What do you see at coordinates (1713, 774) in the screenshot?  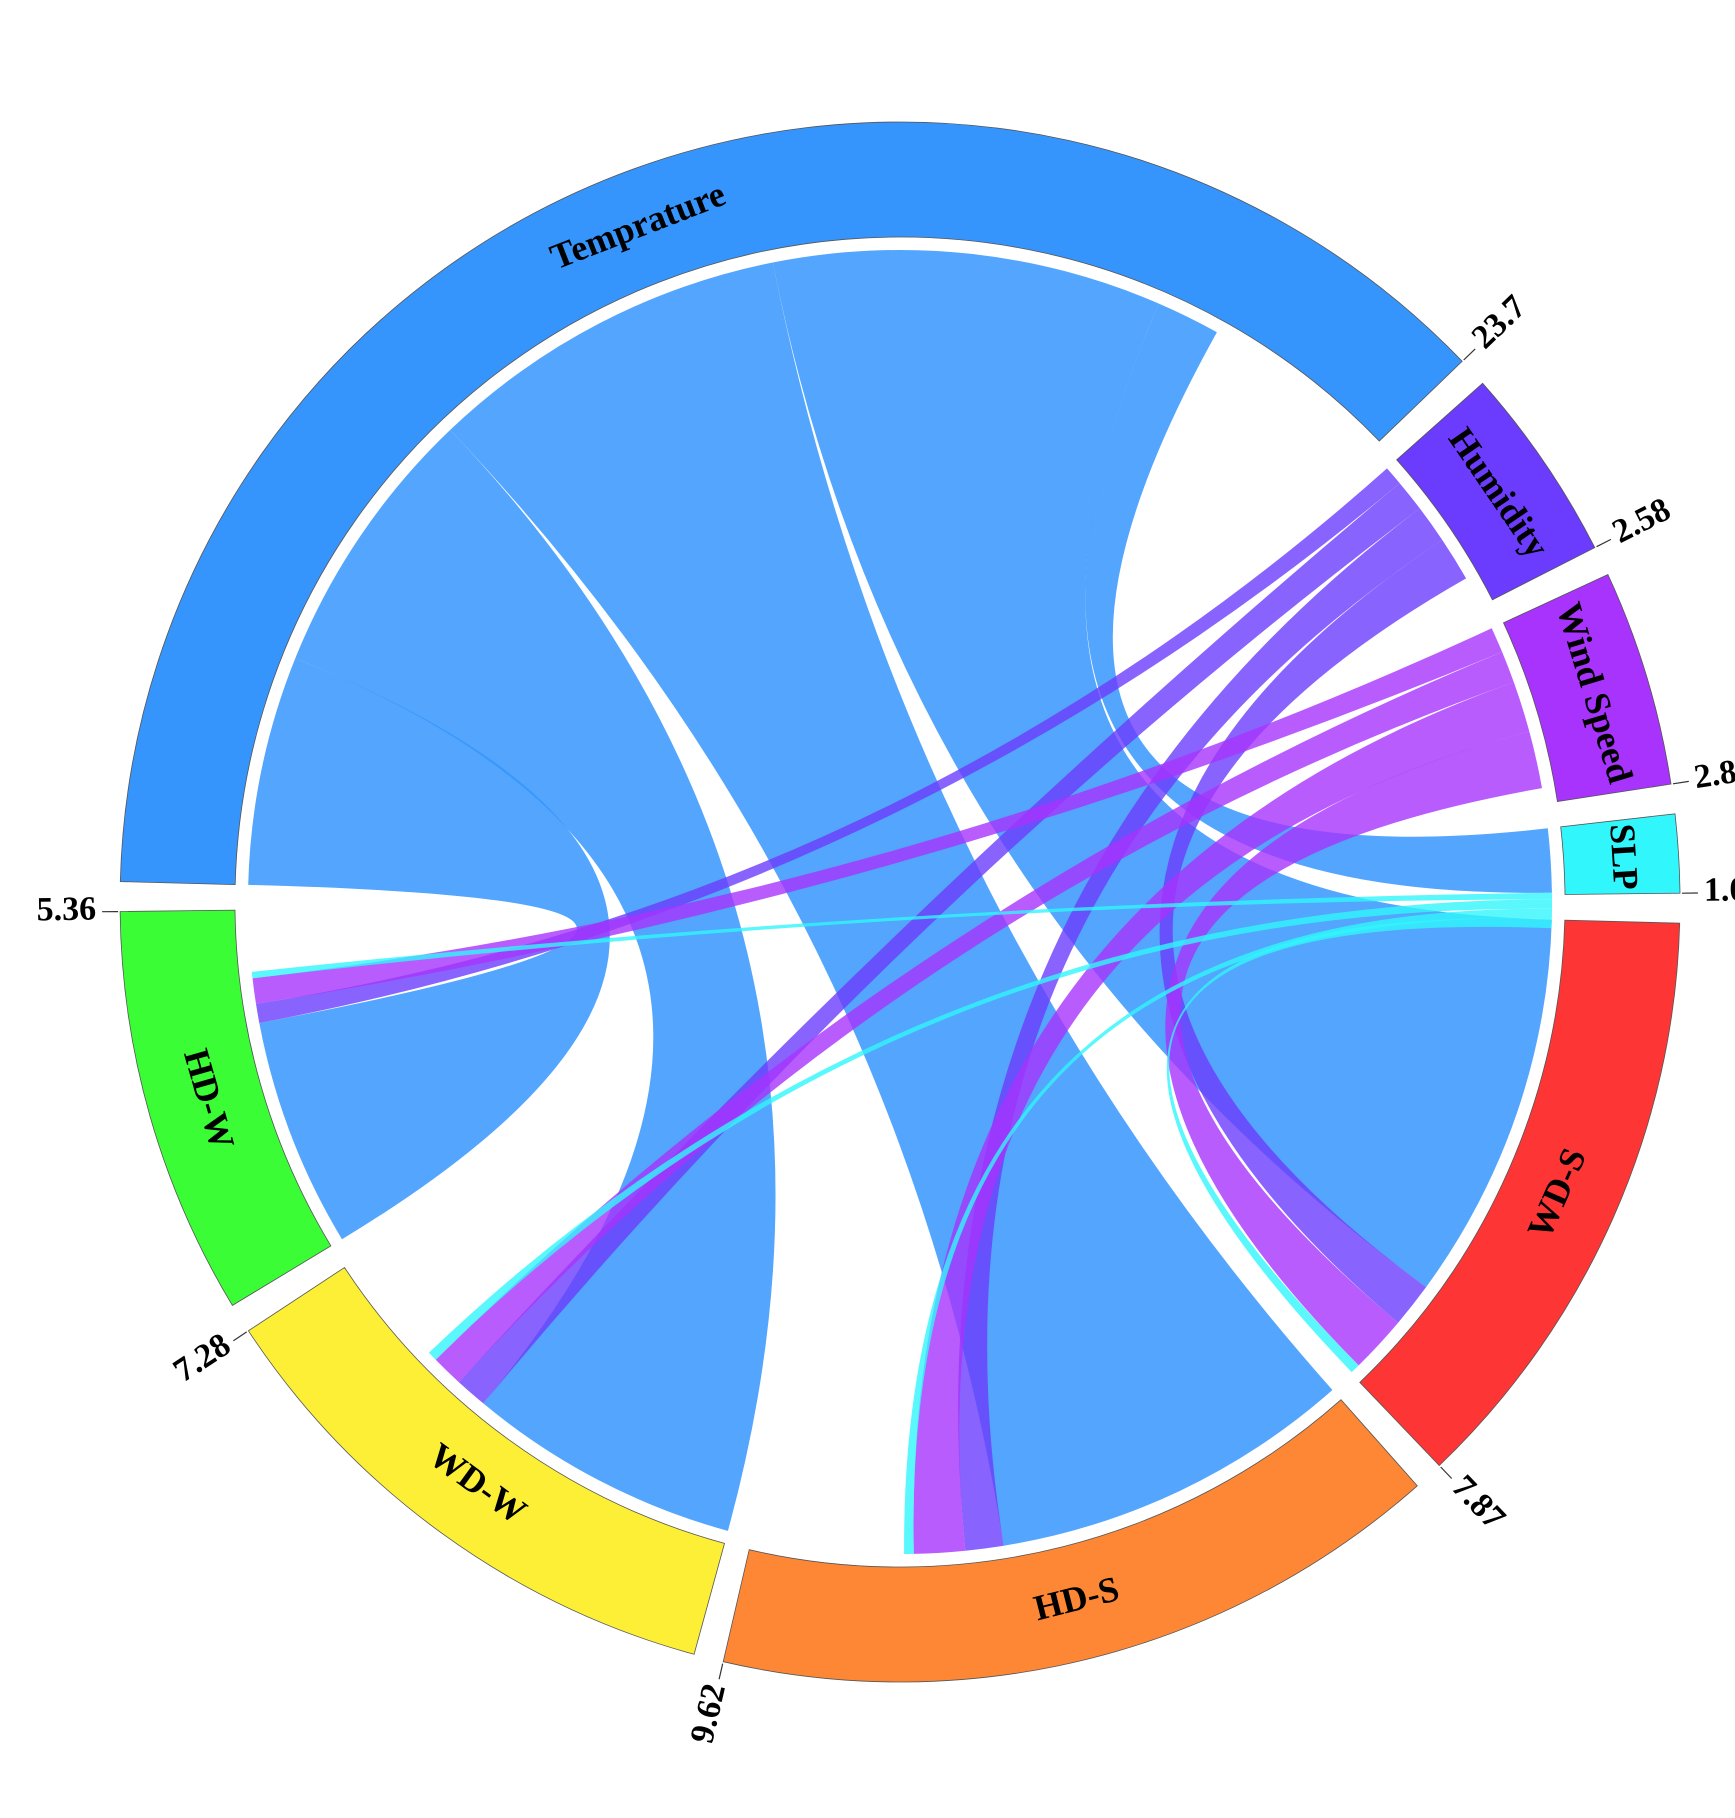 I see `value-label-wind-speed: 2.84` at bounding box center [1713, 774].